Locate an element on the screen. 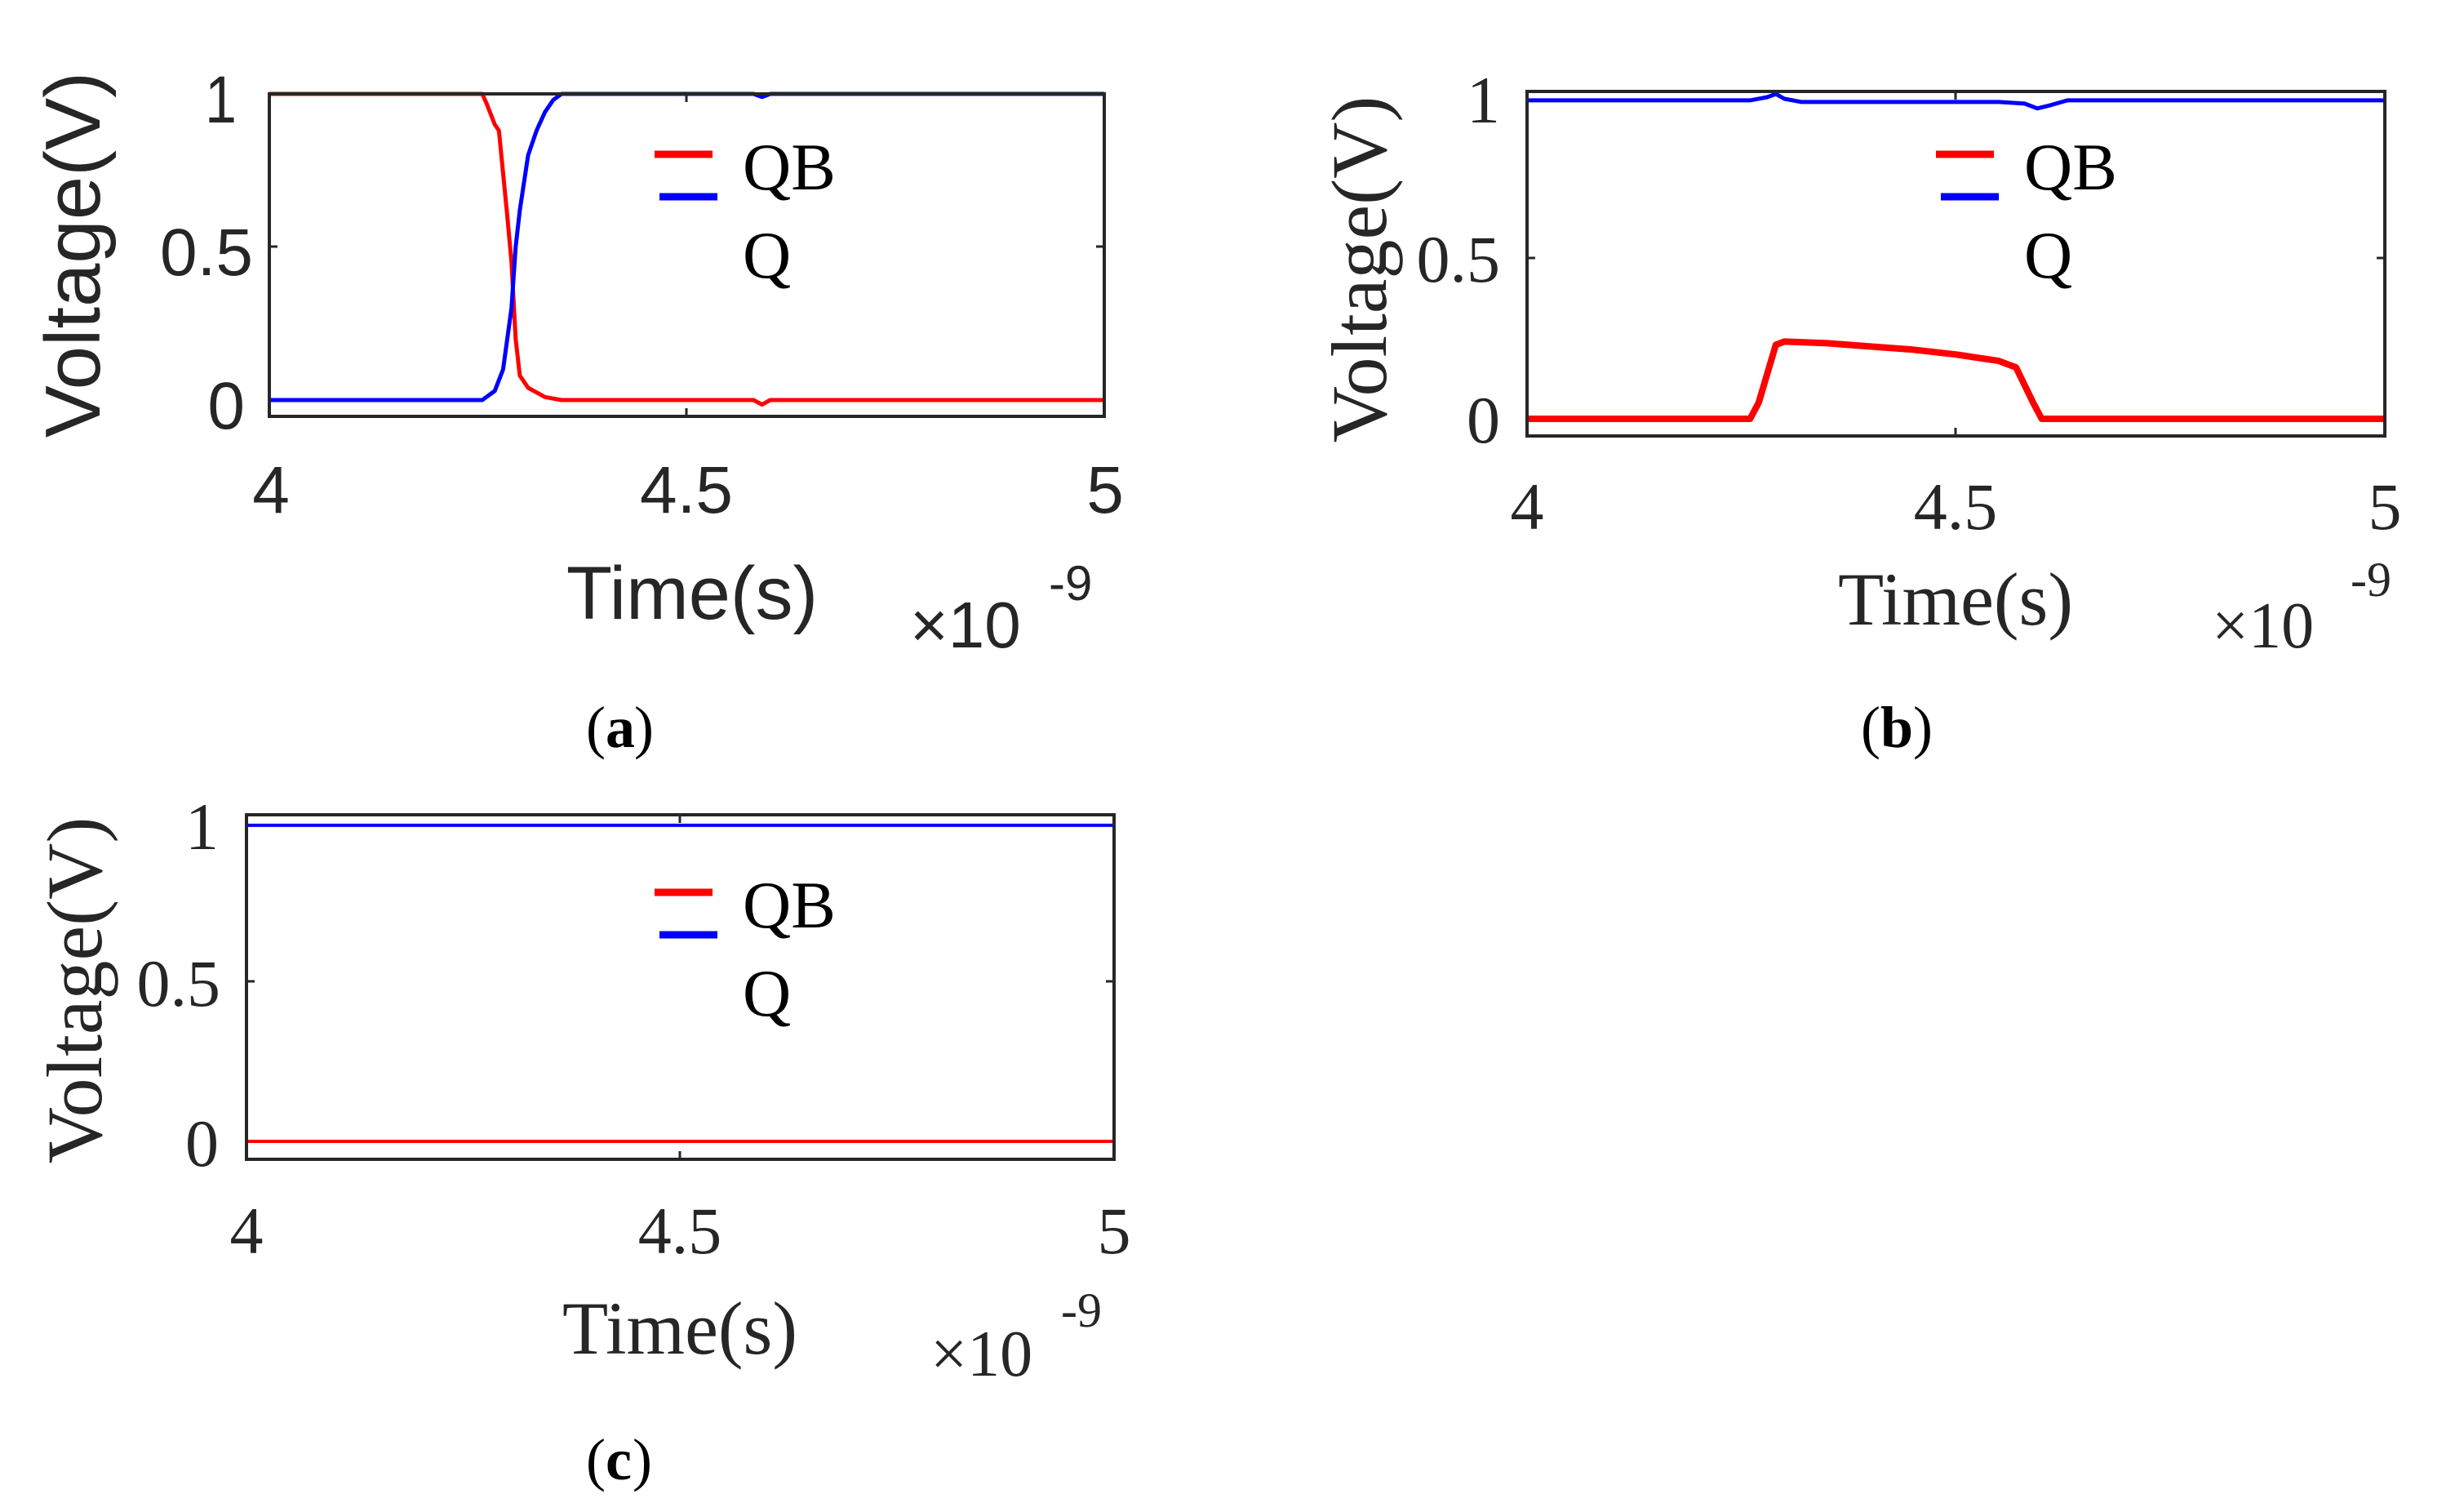  x-ticklabels-c: 4 4.5 5 is located at coordinates (680, 1231).